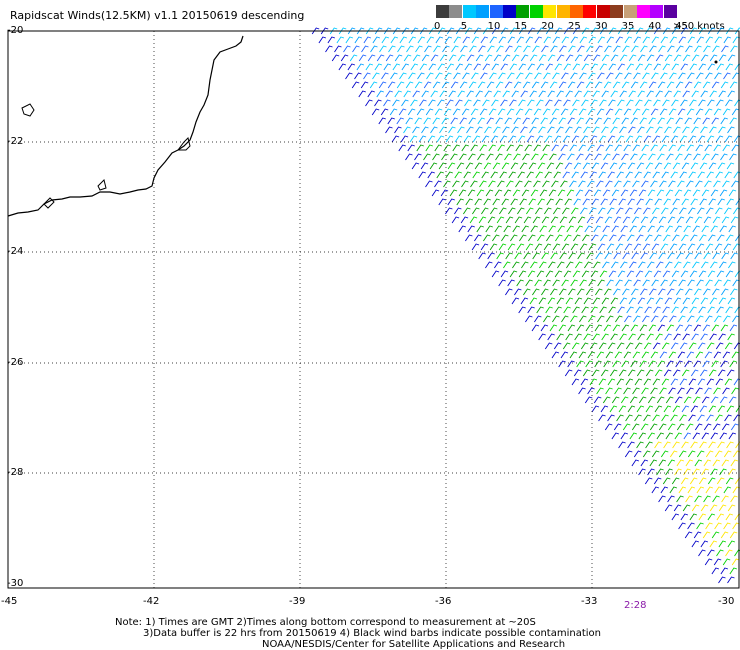 The width and height of the screenshot is (740, 650). Describe the element at coordinates (635, 605) in the screenshot. I see `pass-time-label: 2:28` at that location.